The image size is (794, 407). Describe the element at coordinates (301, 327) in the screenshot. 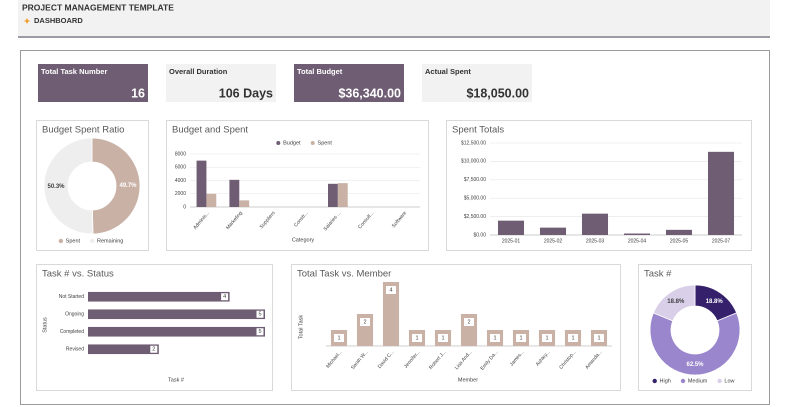

I see `y-axis-title: Total Task` at that location.